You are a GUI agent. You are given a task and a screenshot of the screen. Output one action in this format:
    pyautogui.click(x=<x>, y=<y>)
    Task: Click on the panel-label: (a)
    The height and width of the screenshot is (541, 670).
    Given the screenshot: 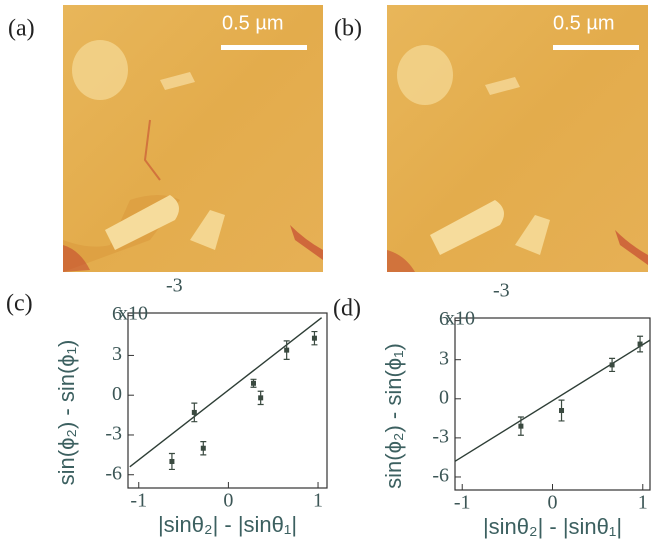 What is the action you would take?
    pyautogui.click(x=21, y=29)
    